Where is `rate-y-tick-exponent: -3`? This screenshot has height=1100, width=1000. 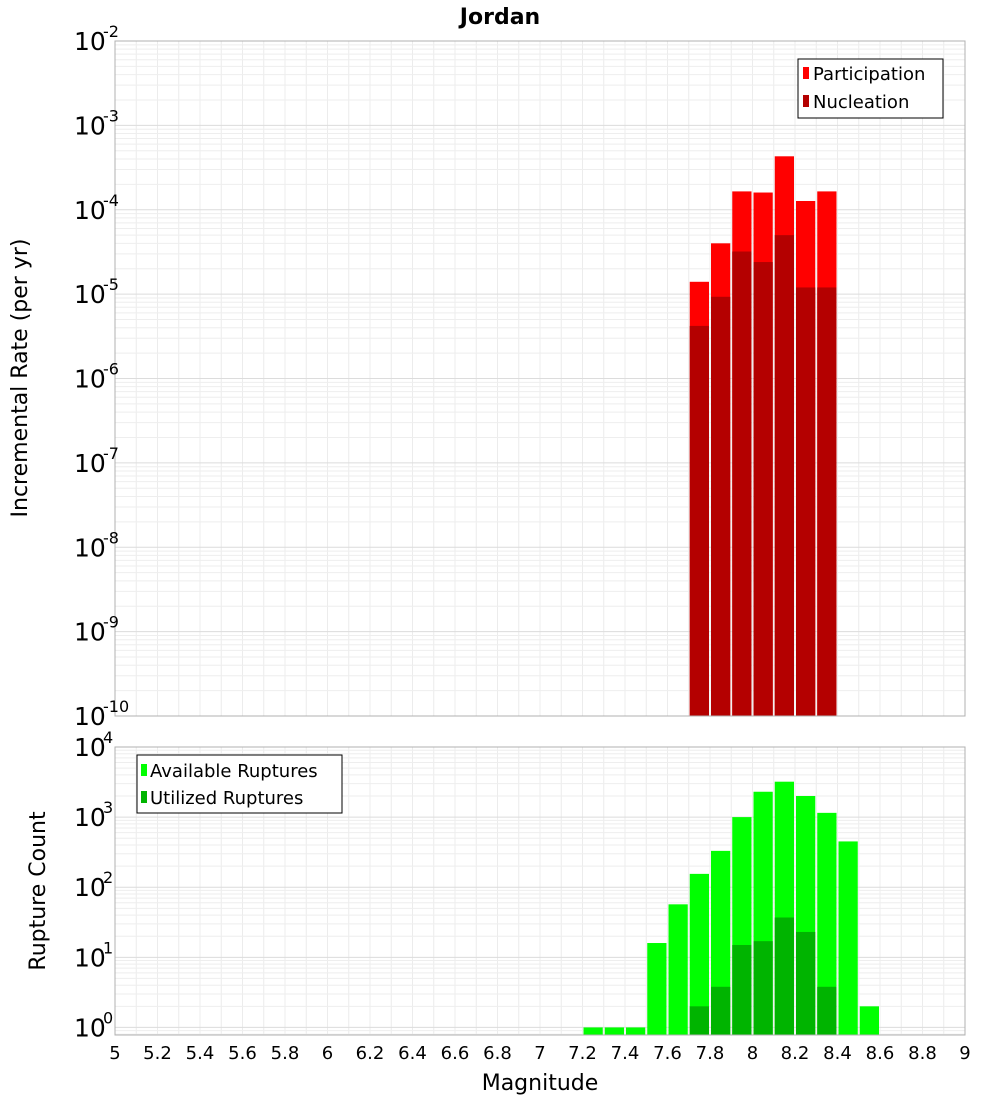 rate-y-tick-exponent: -3 is located at coordinates (111, 115).